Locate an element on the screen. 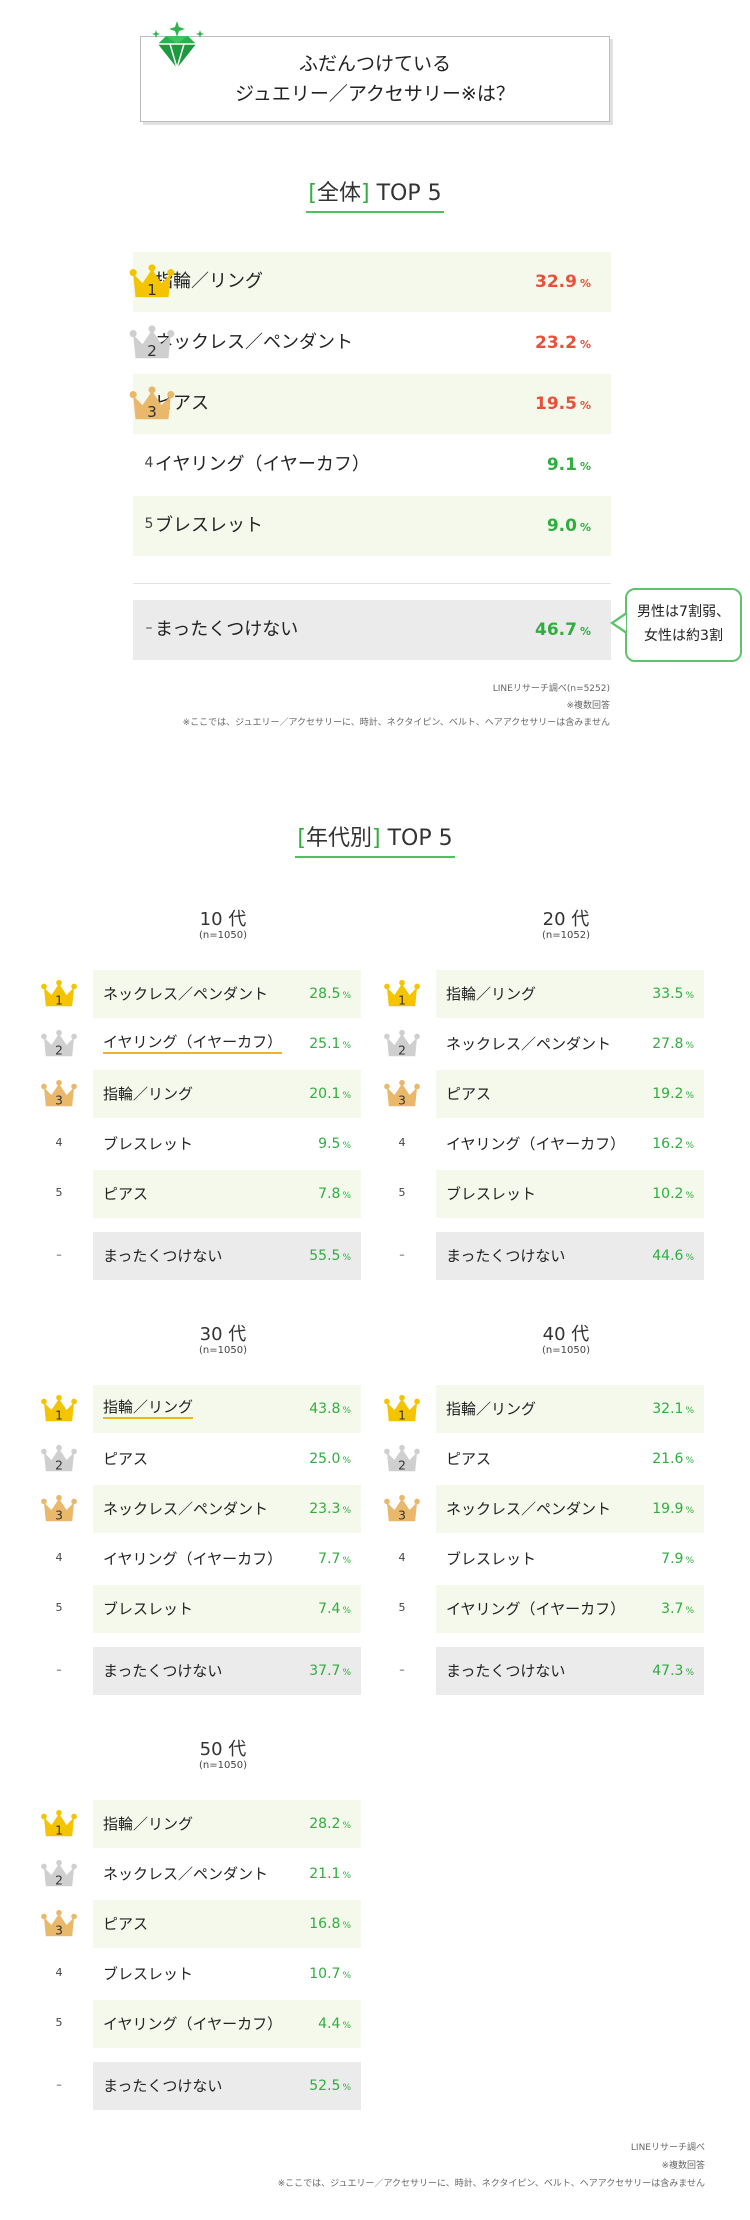 The image size is (750, 2220). age-row-value: 9.5% is located at coordinates (334, 1145).